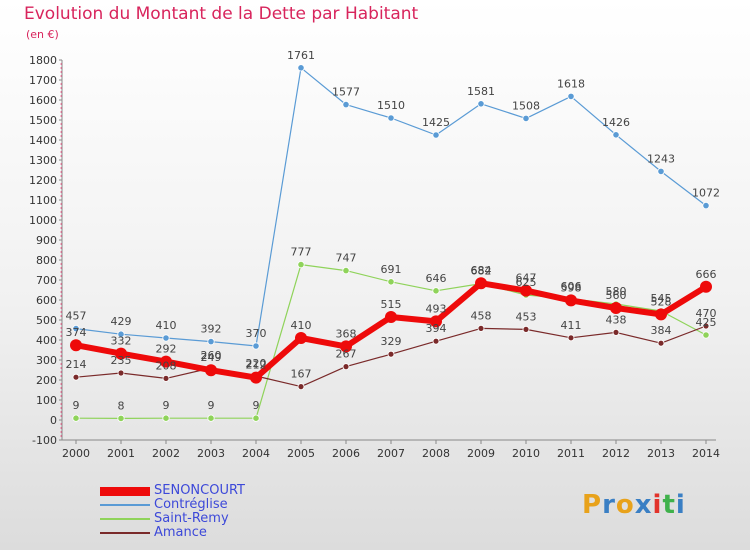 The width and height of the screenshot is (750, 550). What do you see at coordinates (391, 453) in the screenshot?
I see `x-tick-label: 2007` at bounding box center [391, 453].